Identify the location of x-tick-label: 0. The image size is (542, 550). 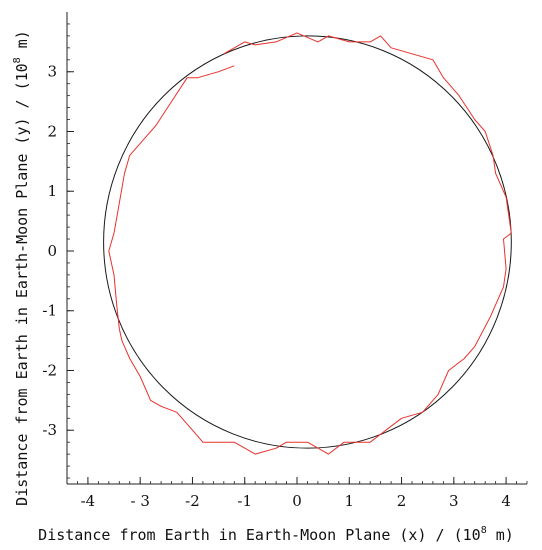
(297, 501).